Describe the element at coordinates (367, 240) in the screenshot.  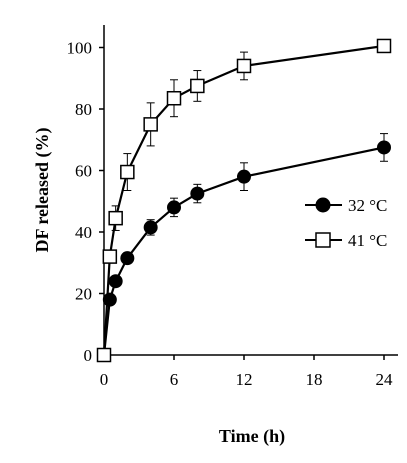
I see `legend-label-41: 41 °C` at that location.